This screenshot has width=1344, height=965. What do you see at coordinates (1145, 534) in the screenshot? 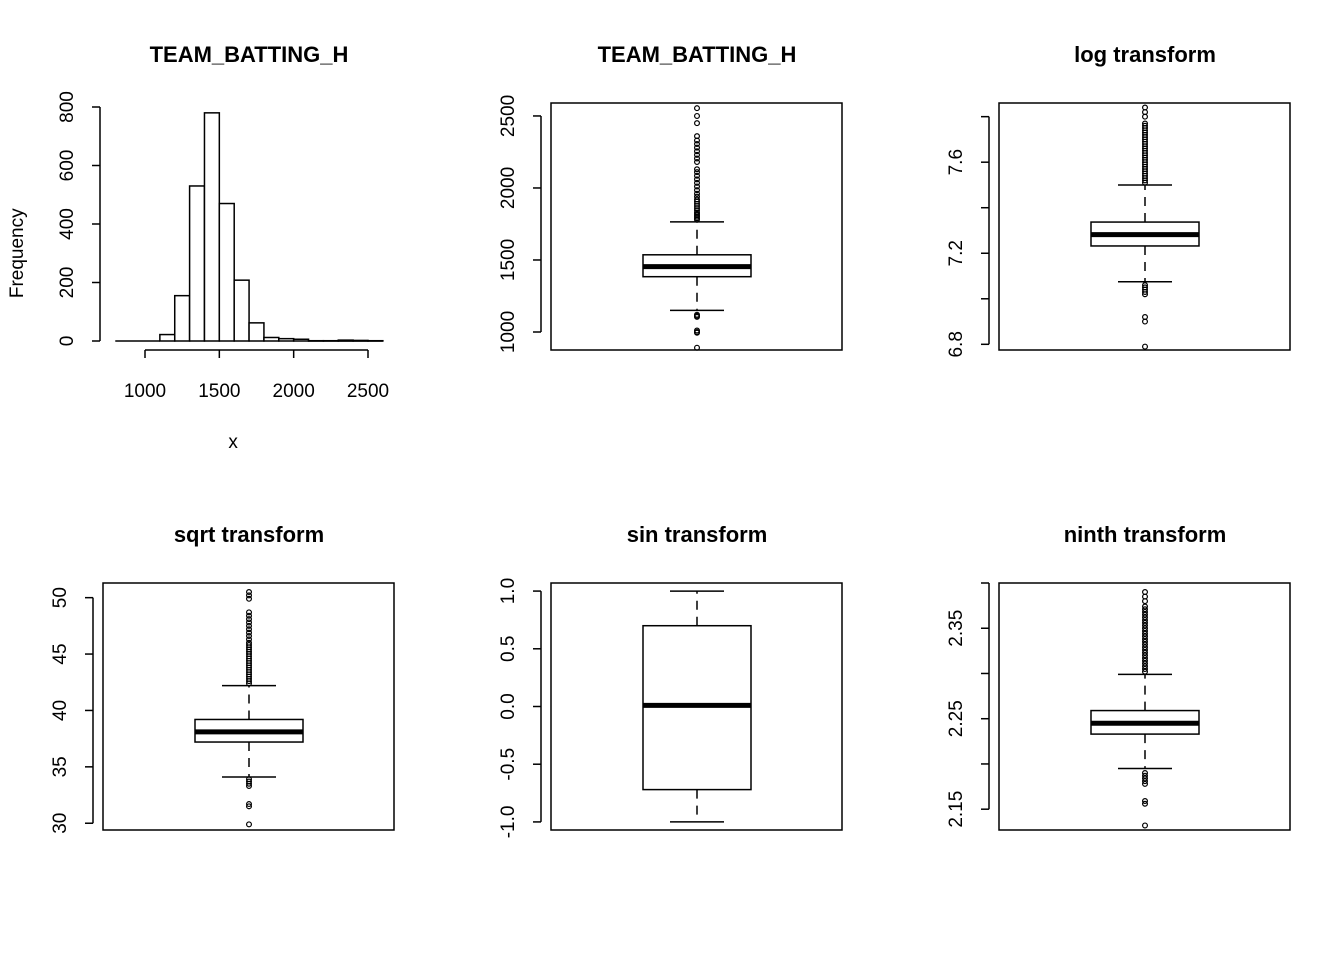
I see `chart-title: ninth transform` at bounding box center [1145, 534].